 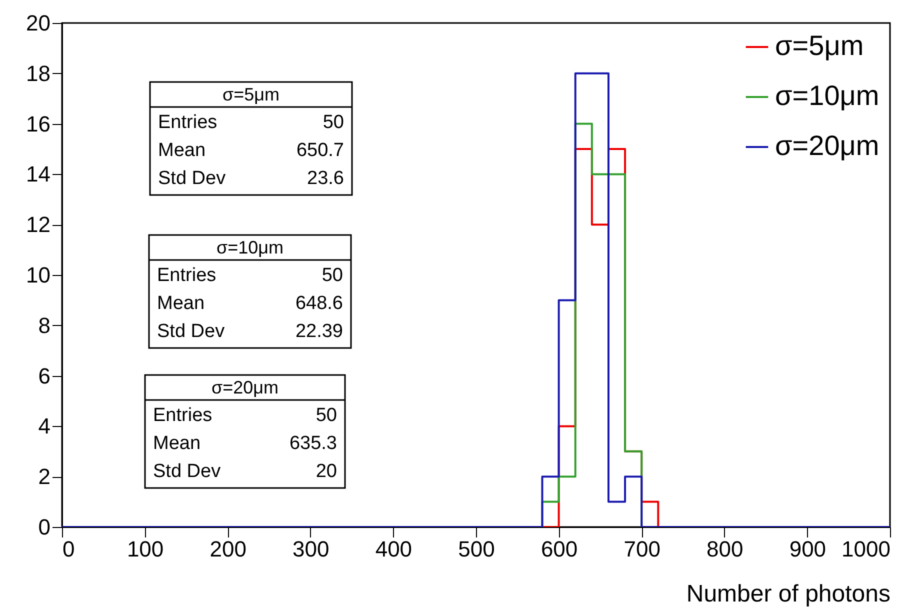 What do you see at coordinates (251, 178) in the screenshot?
I see `text: Std Dev 23.6` at bounding box center [251, 178].